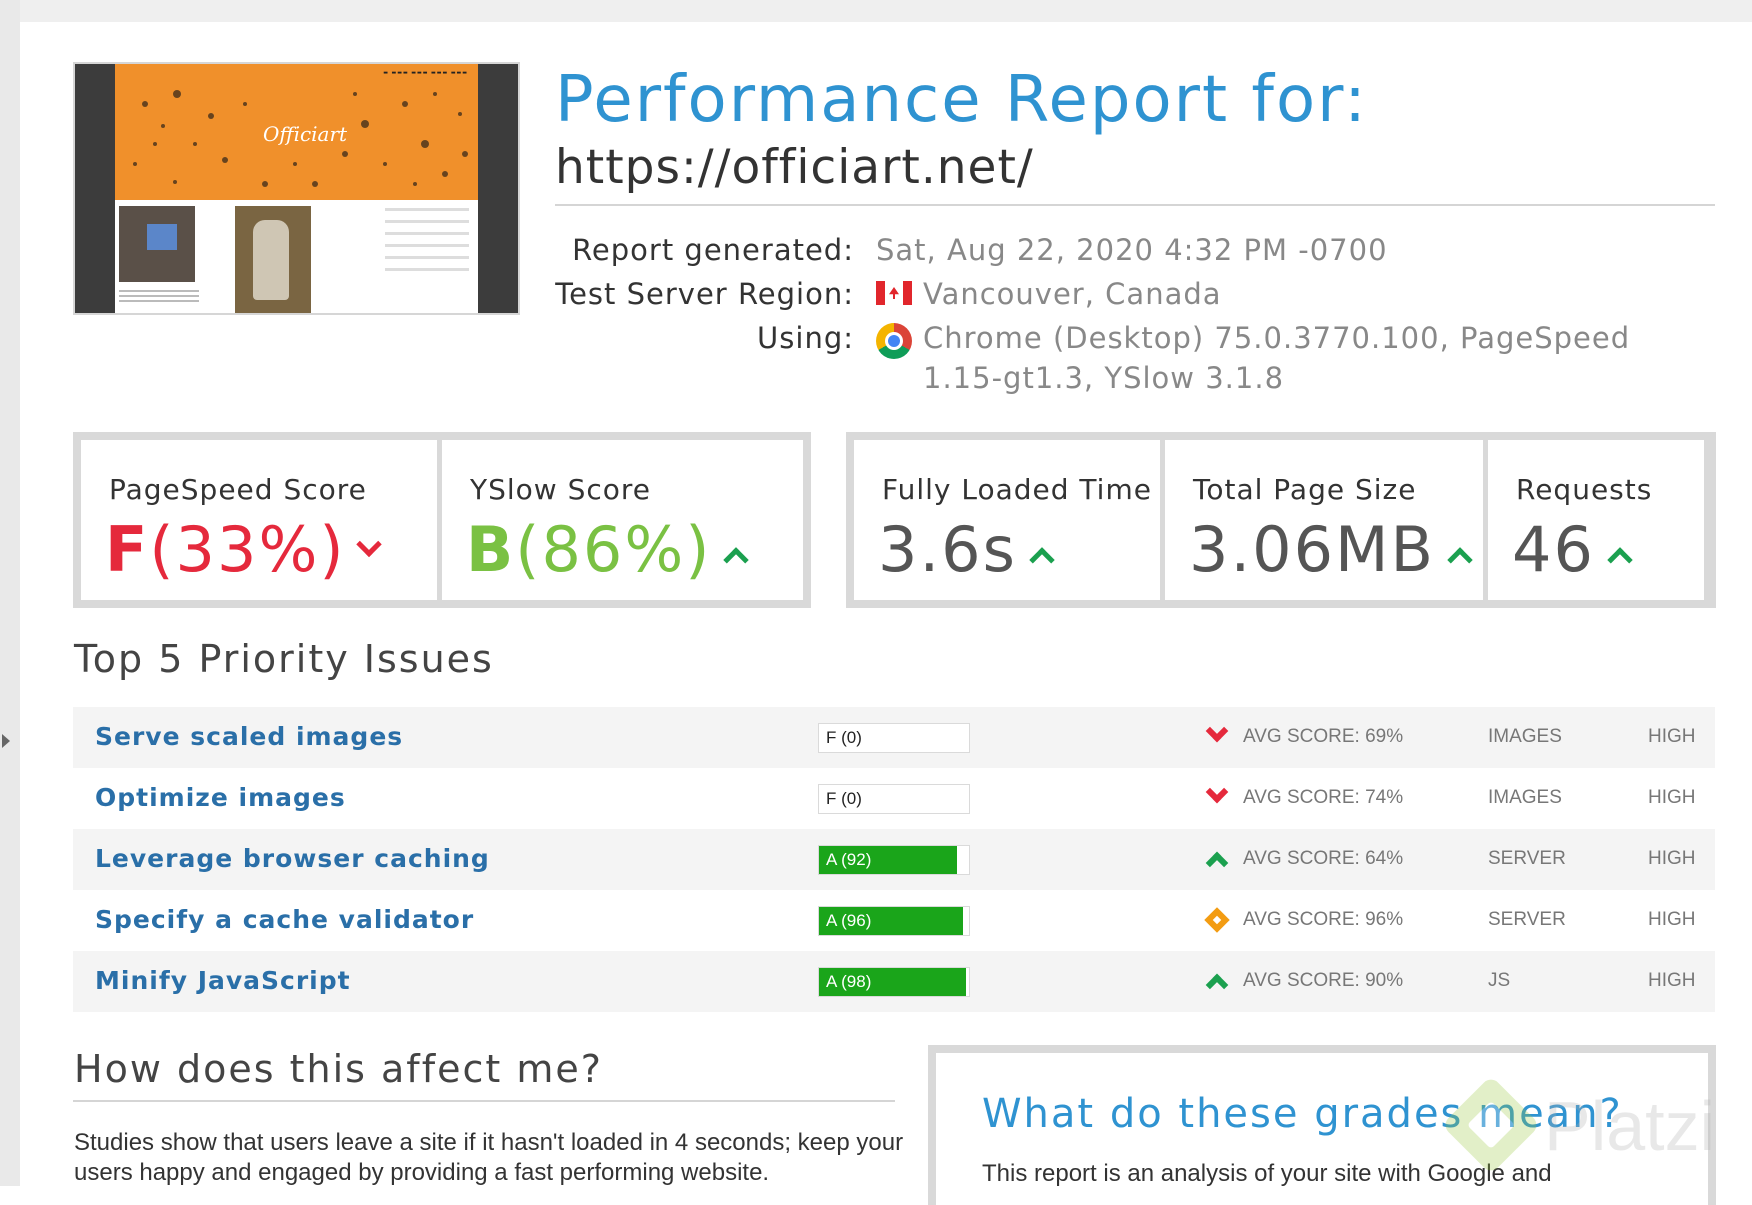  Describe the element at coordinates (1323, 980) in the screenshot. I see `issue-avg-score: AVG SCORE: 90%` at that location.